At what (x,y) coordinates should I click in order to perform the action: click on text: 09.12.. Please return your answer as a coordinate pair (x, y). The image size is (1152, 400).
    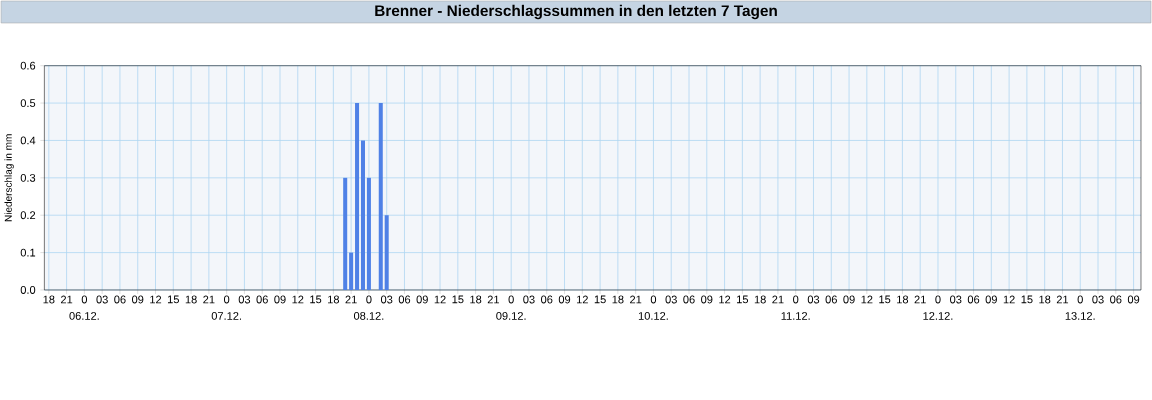
    Looking at the image, I should click on (511, 316).